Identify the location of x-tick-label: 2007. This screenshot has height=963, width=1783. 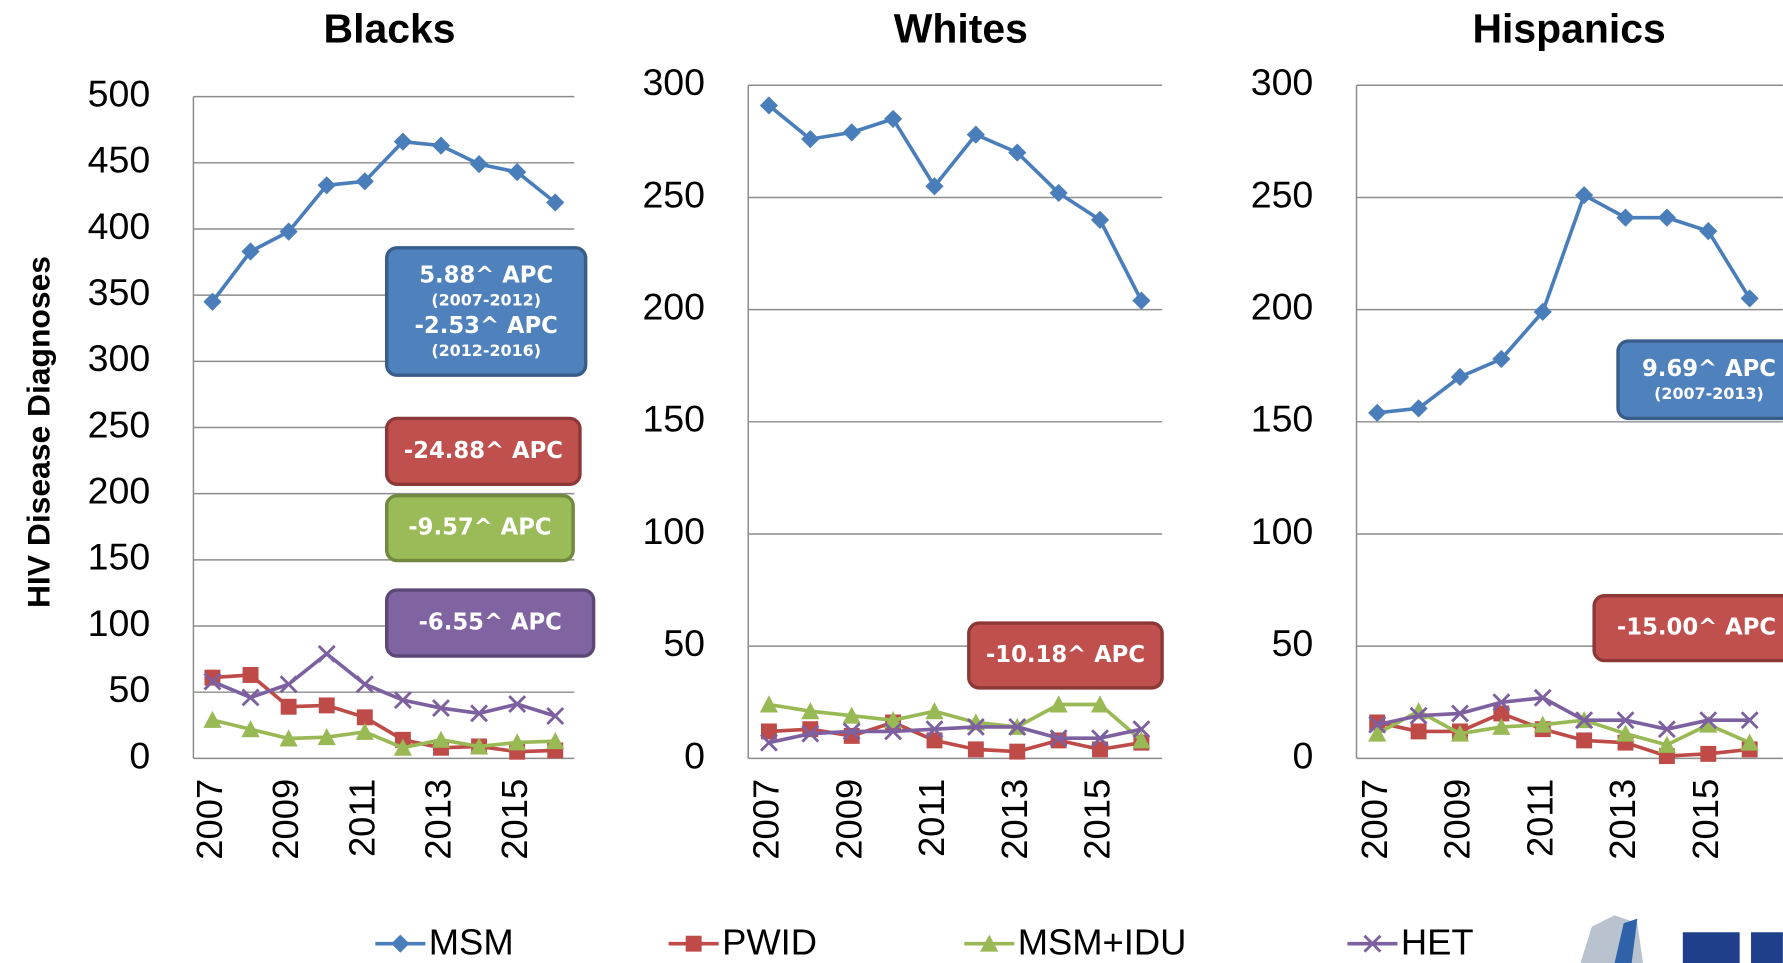
(1374, 819).